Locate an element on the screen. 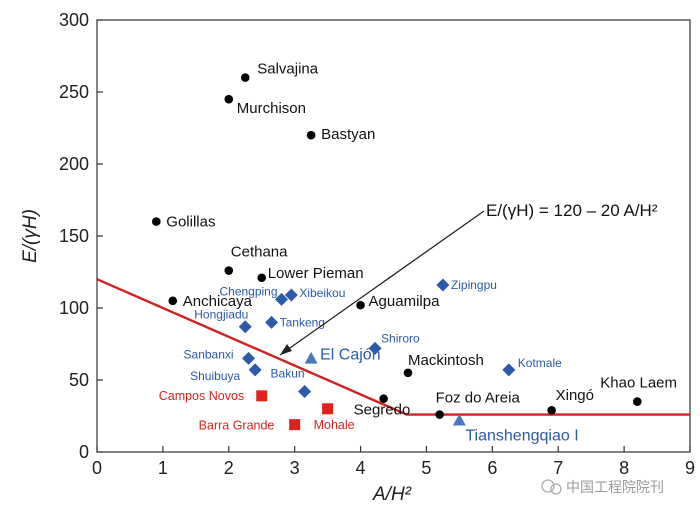 This screenshot has height=512, width=700. label-aguamilpa: Aguamilpa is located at coordinates (405, 301).